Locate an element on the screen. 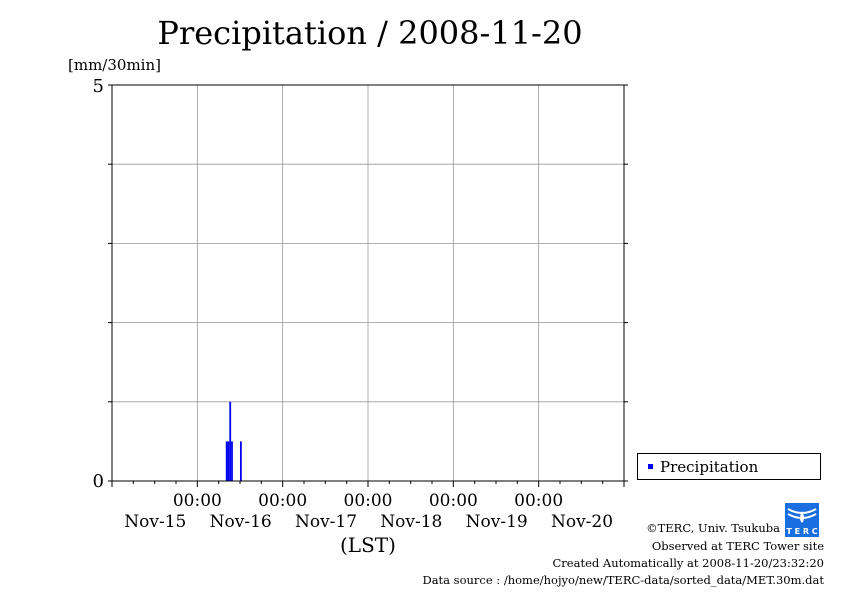 Image resolution: width=842 pixels, height=595 pixels. y-tick-label: 0 is located at coordinates (98, 481).